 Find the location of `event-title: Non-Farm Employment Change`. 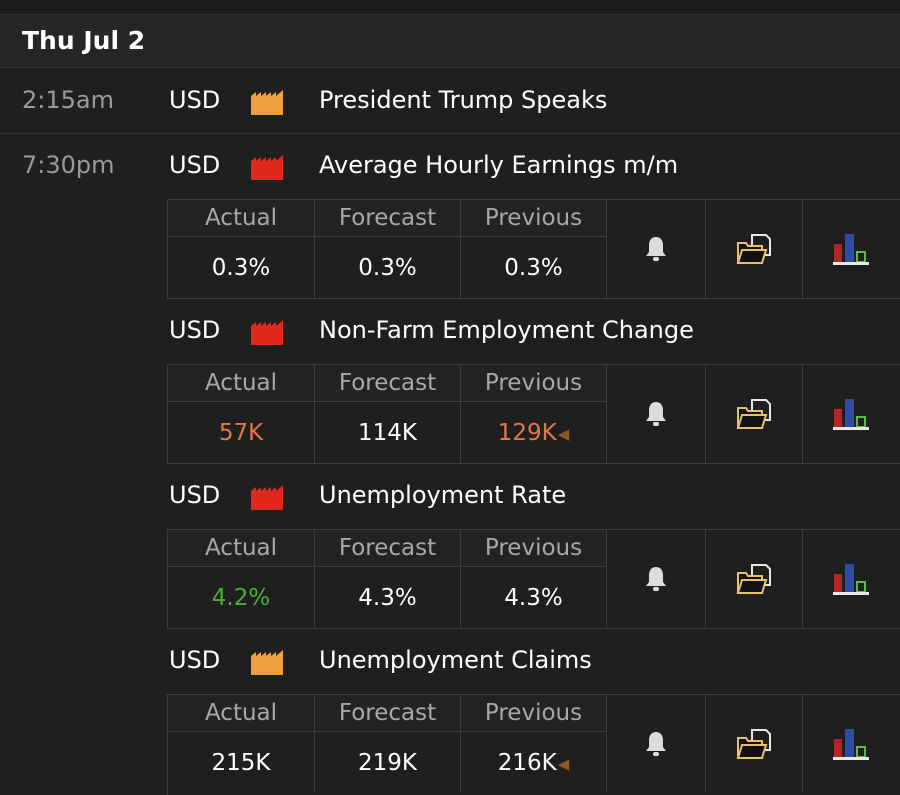

event-title: Non-Farm Employment Change is located at coordinates (506, 330).